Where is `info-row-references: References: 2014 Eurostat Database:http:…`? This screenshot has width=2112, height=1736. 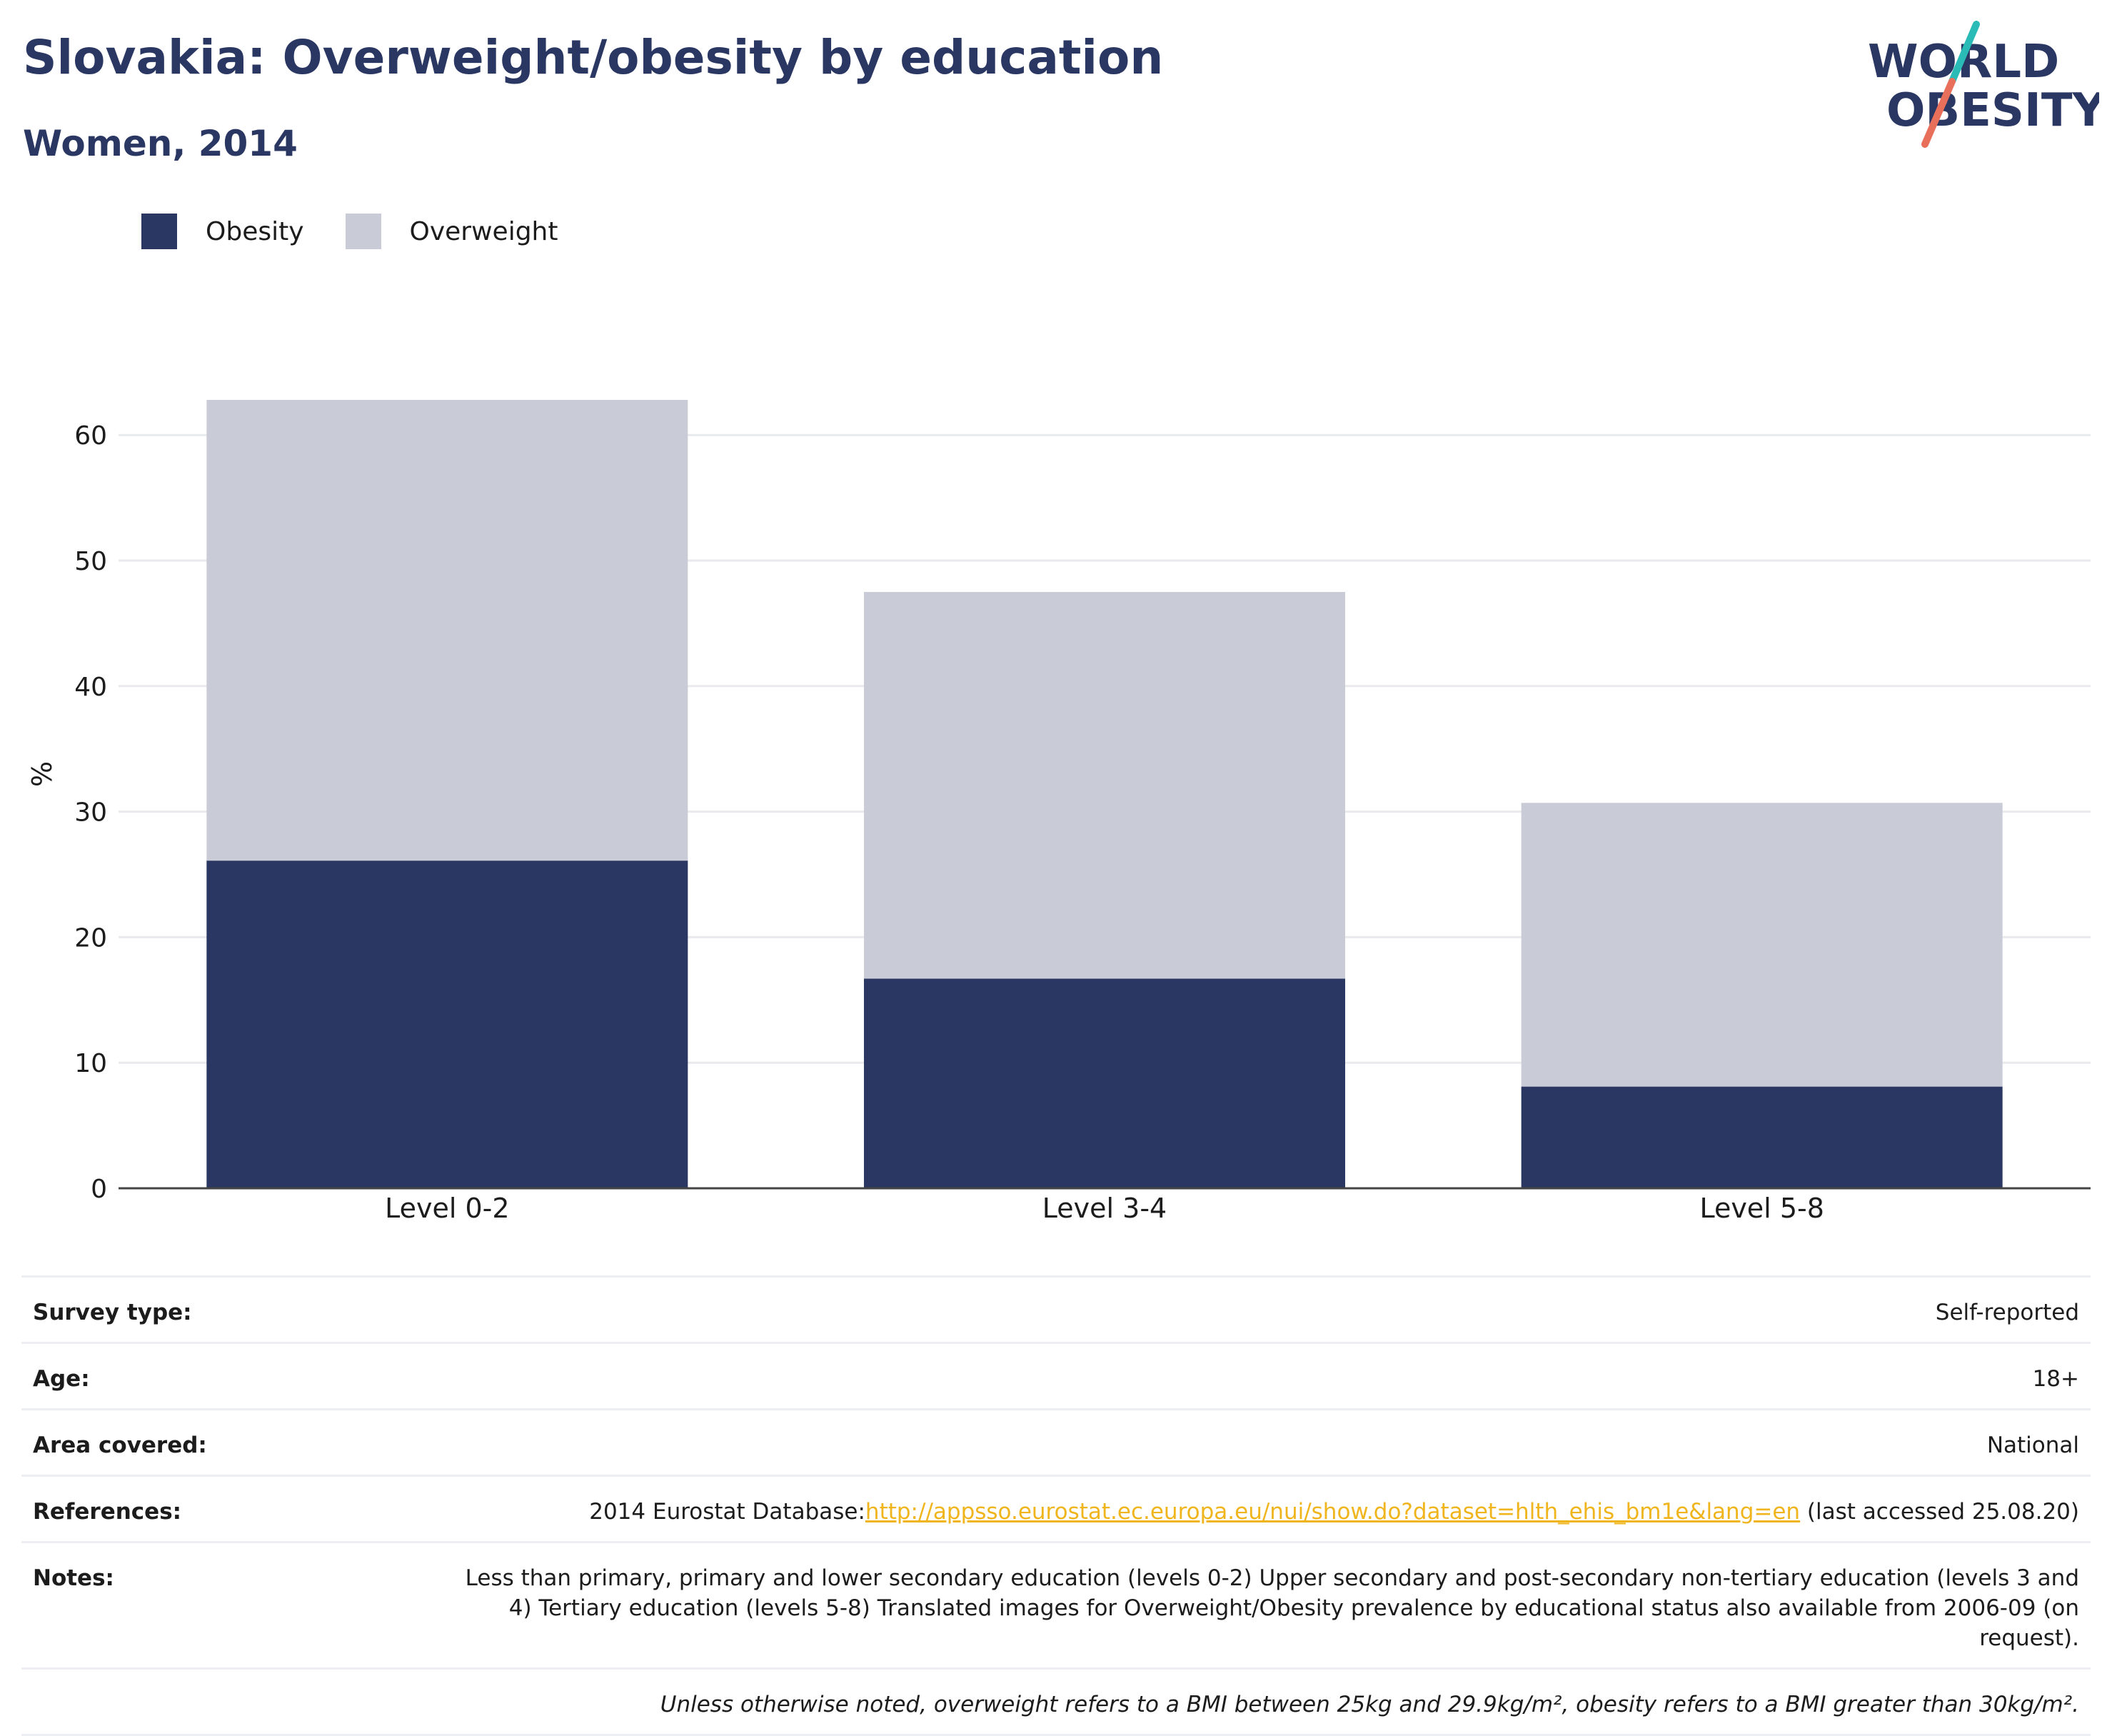
info-row-references: References: 2014 Eurostat Database:http:… is located at coordinates (1056, 1508).